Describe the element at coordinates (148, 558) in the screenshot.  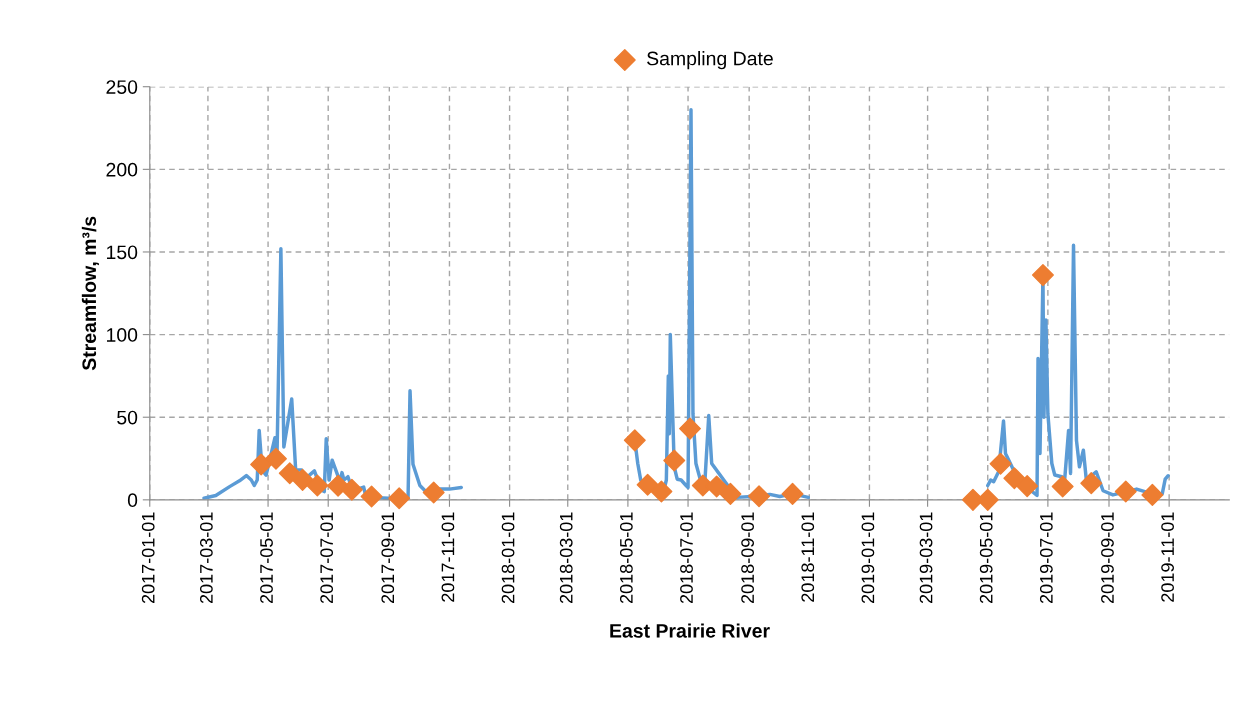
I see `x-tick-label: 2017-01-01` at that location.